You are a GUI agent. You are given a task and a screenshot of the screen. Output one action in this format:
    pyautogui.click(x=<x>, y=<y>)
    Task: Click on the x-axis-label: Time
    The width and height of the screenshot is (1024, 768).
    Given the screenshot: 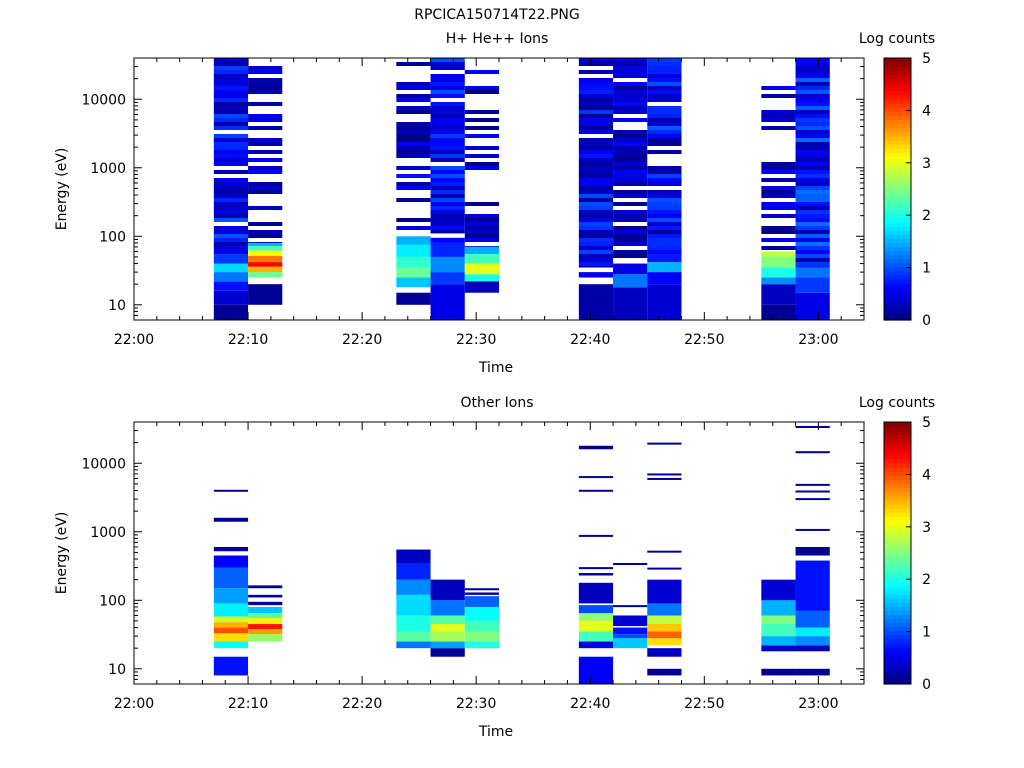 What is the action you would take?
    pyautogui.click(x=495, y=732)
    